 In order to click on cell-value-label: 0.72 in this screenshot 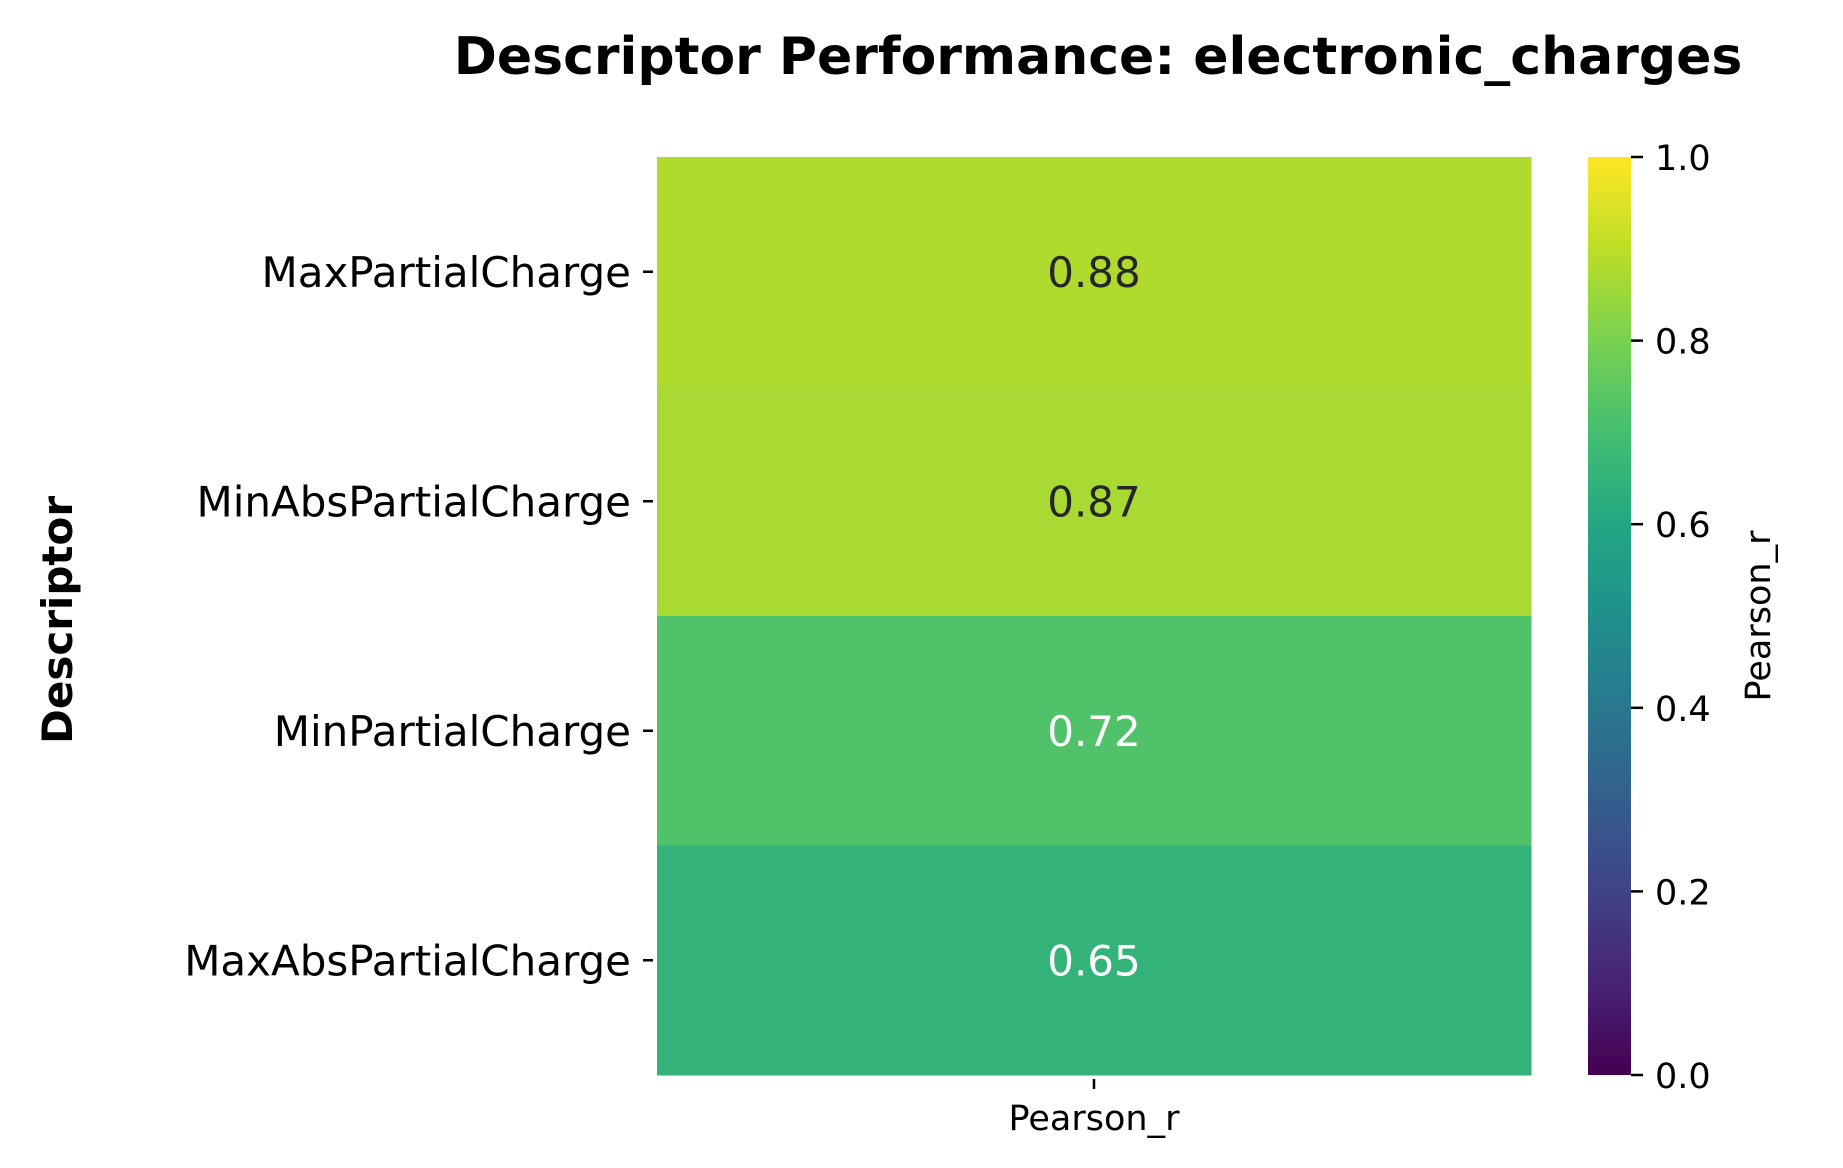, I will do `click(1094, 731)`.